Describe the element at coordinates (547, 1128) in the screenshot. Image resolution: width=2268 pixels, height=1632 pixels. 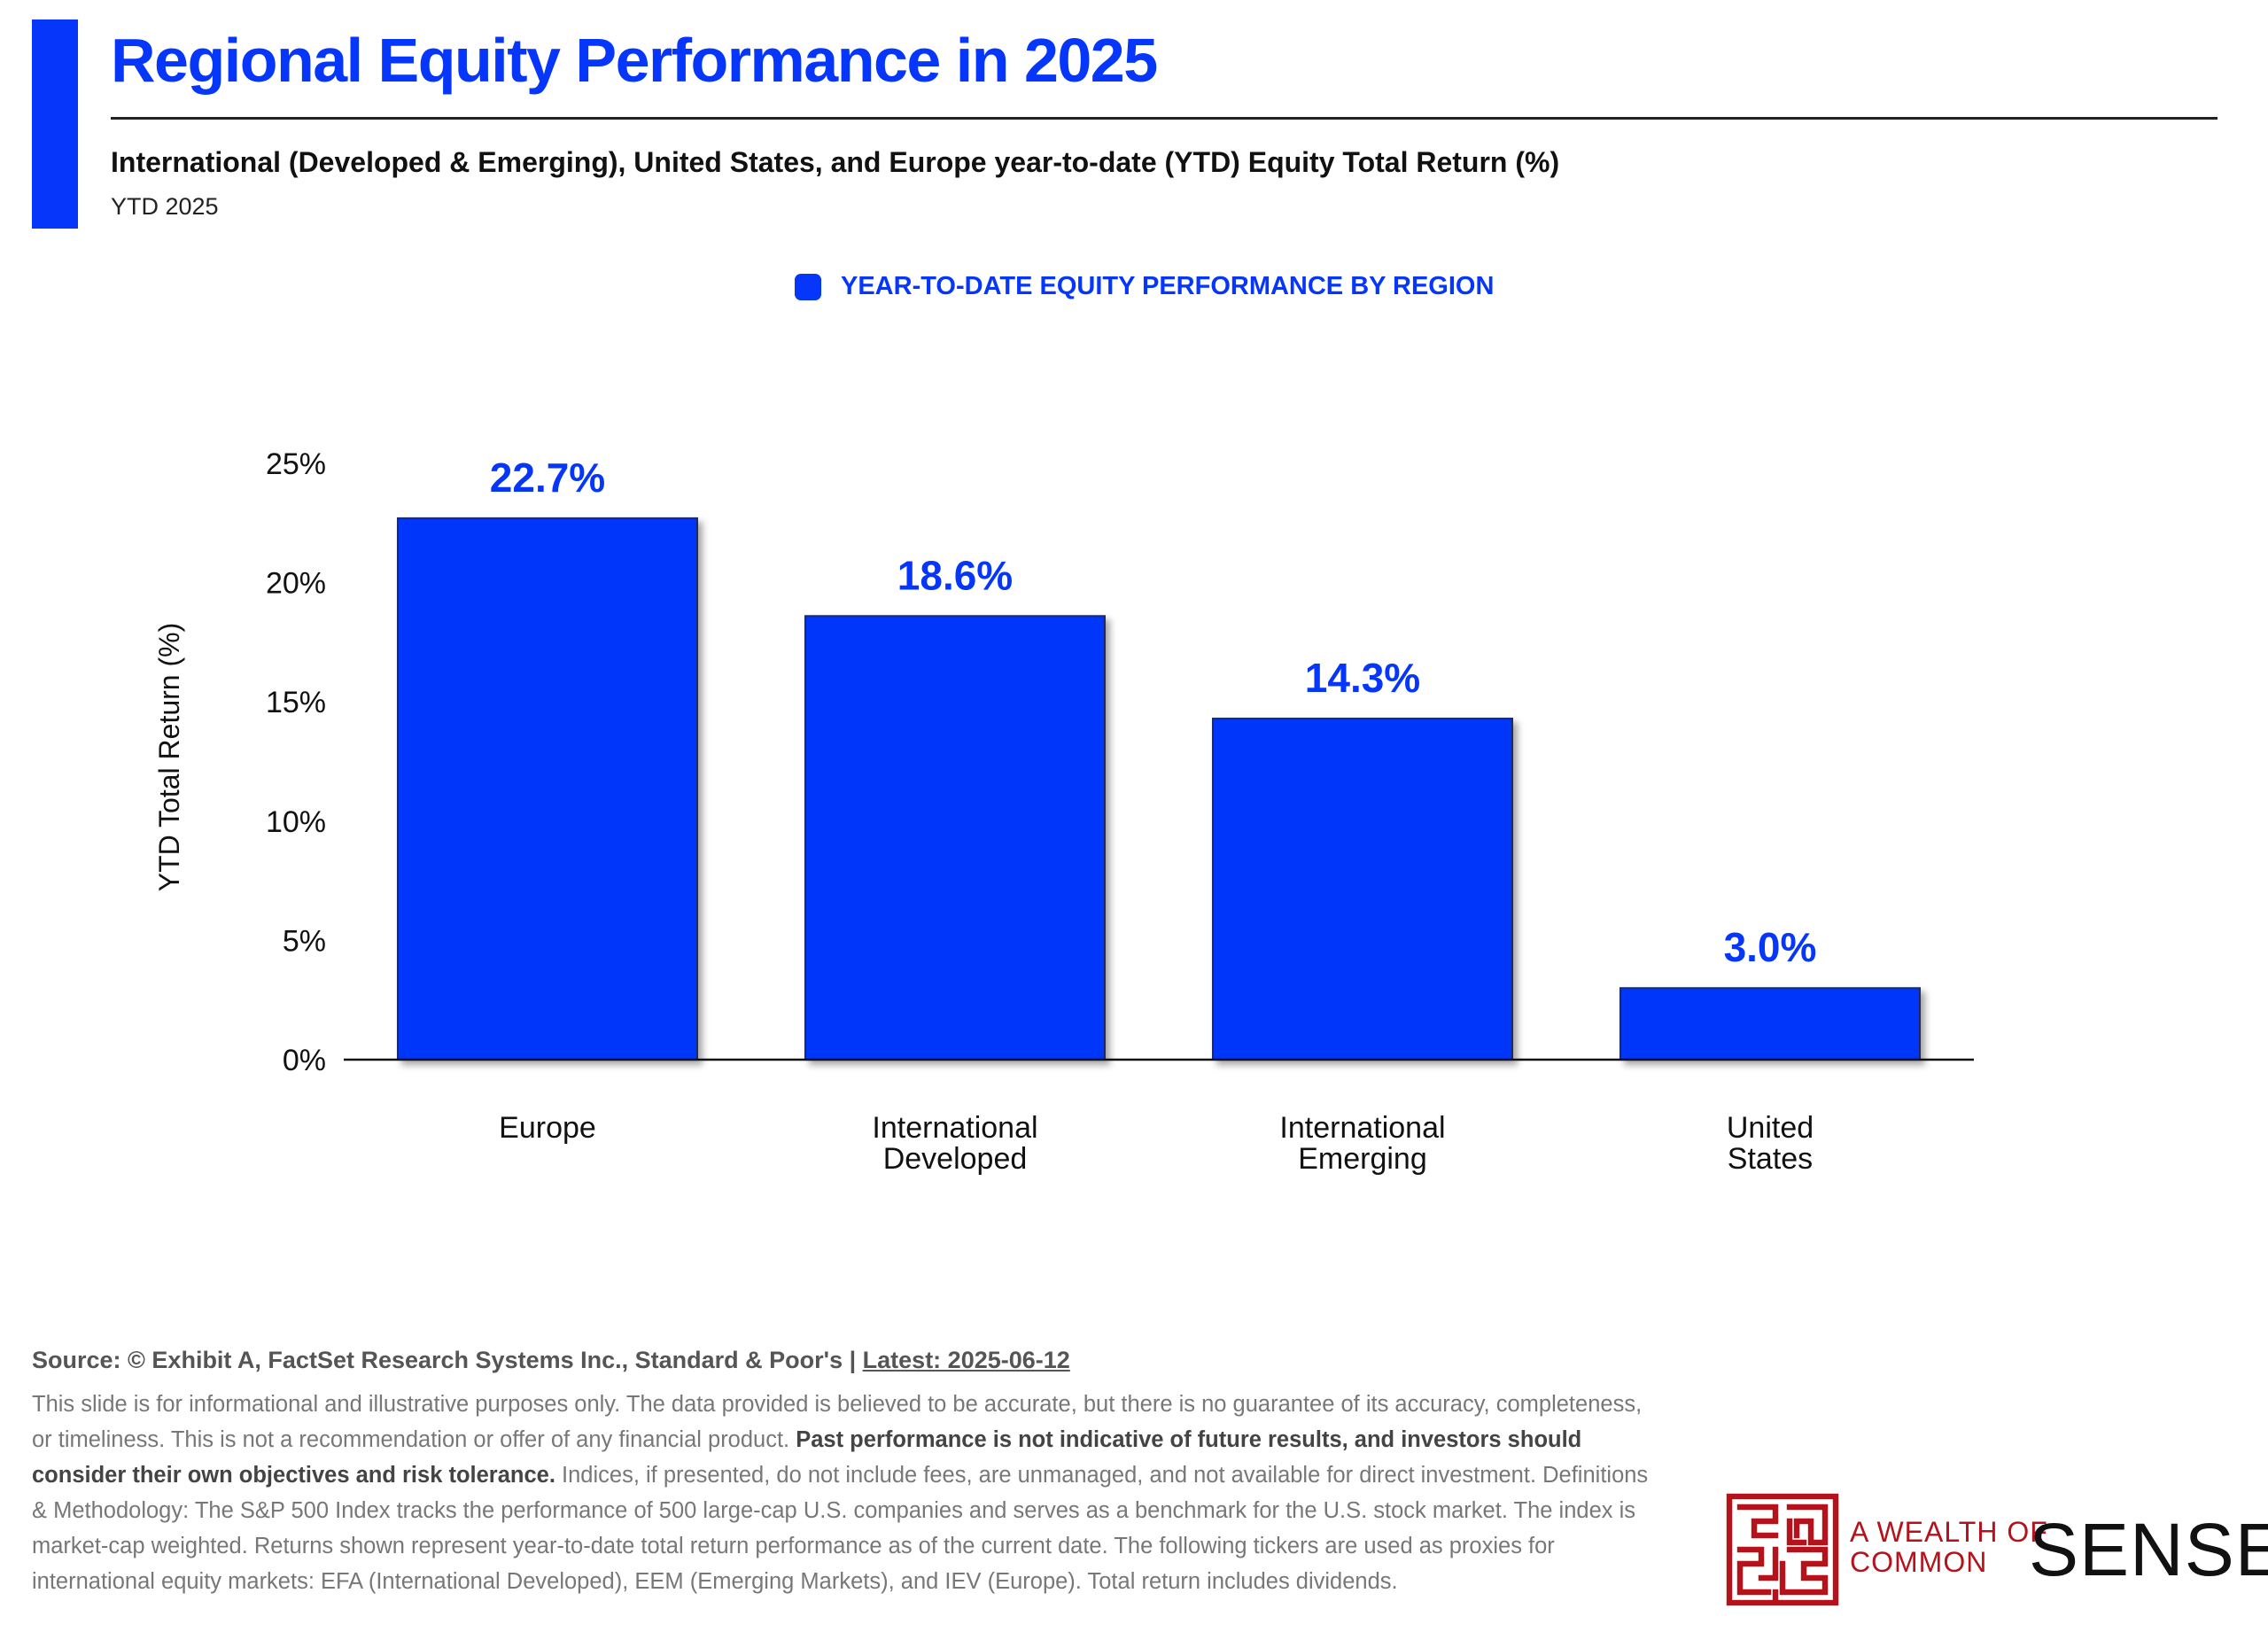
I see `x-tick-label: Europe` at that location.